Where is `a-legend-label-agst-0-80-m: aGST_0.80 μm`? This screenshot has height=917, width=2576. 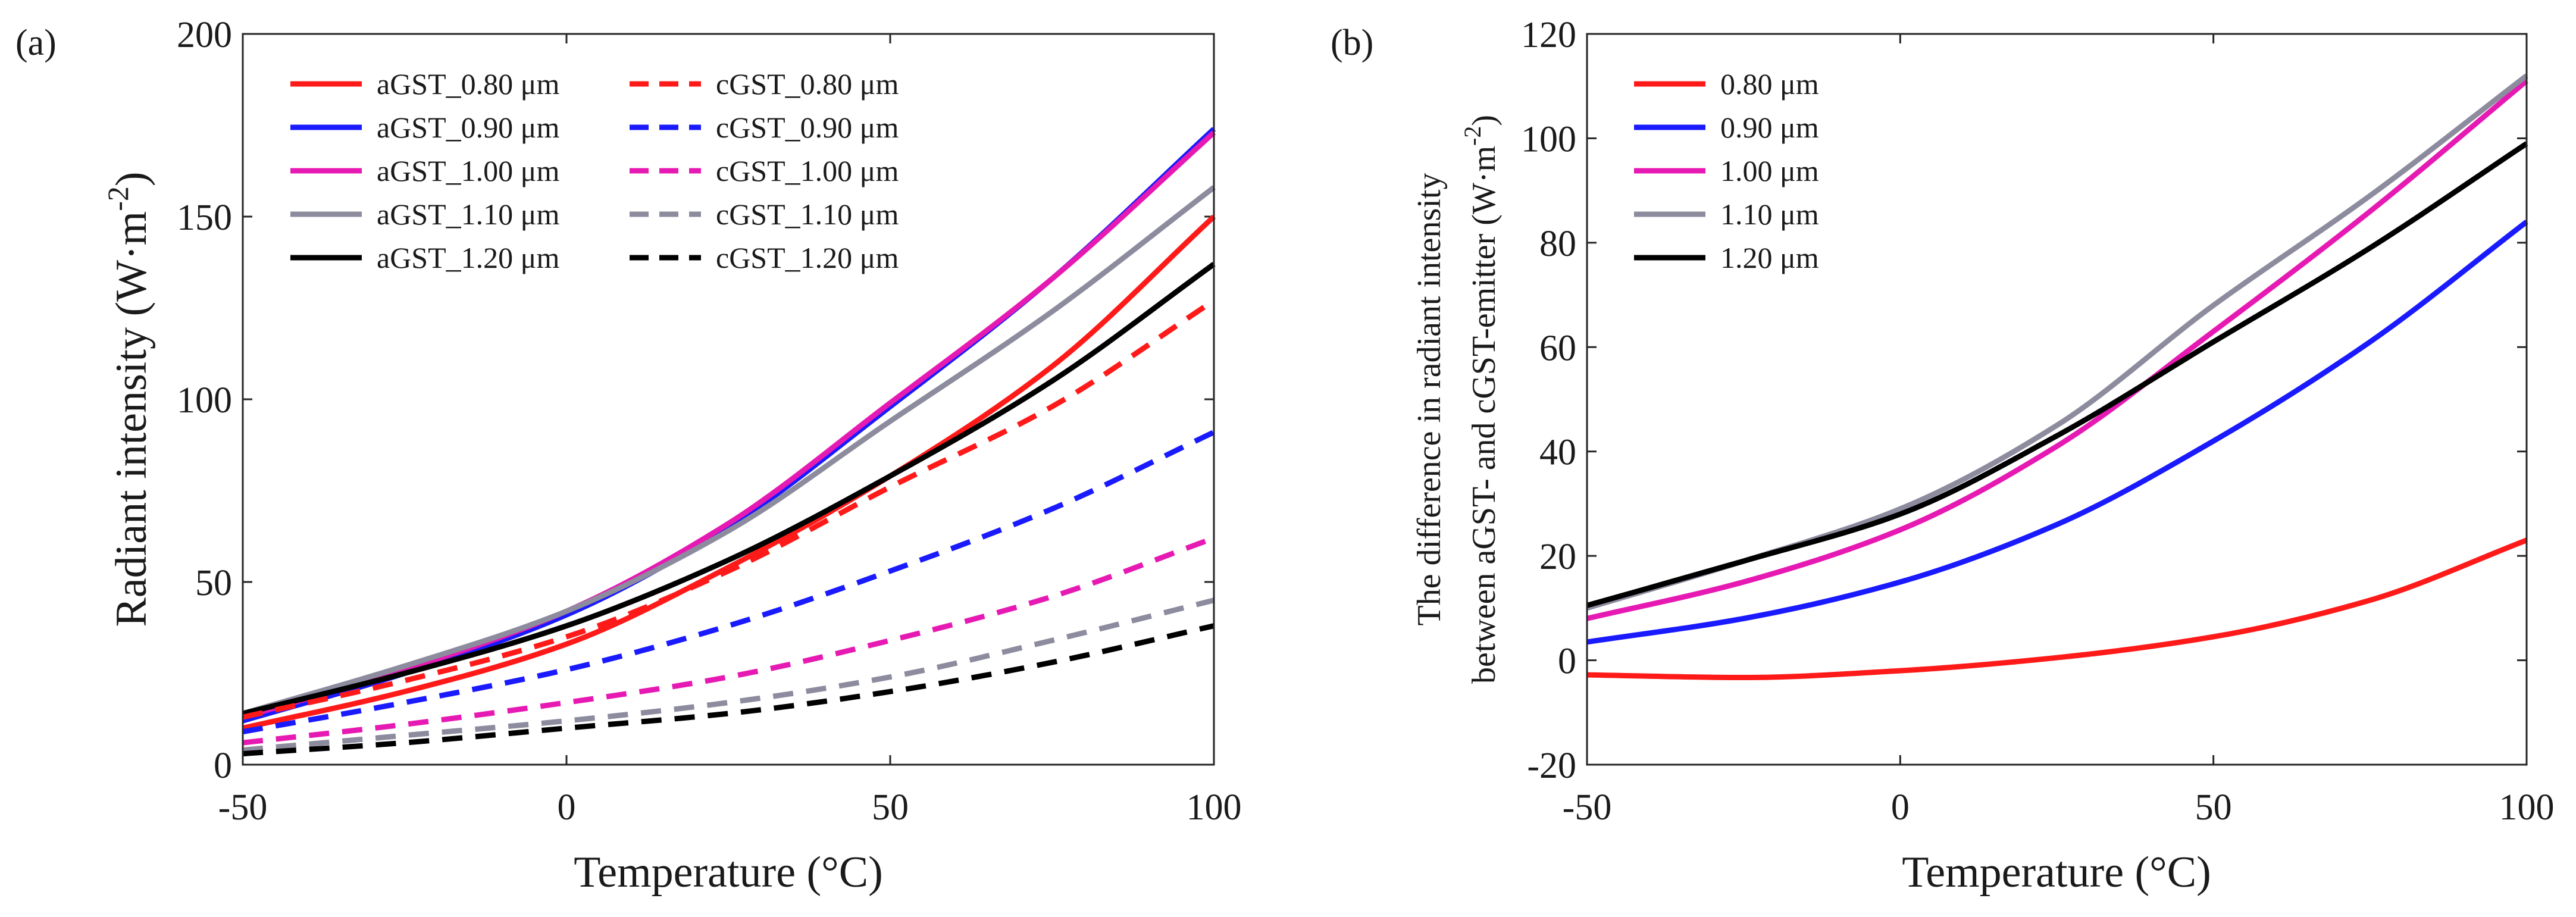 a-legend-label-agst-0-80-m: aGST_0.80 μm is located at coordinates (468, 84).